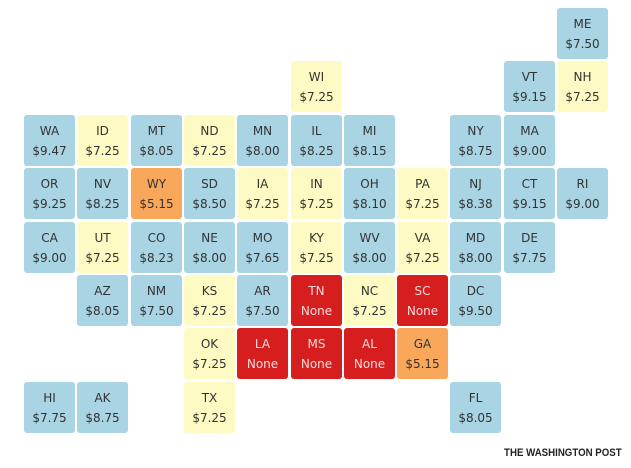 Image resolution: width=631 pixels, height=468 pixels. What do you see at coordinates (209, 407) in the screenshot?
I see `state-tile: TX $7.25` at bounding box center [209, 407].